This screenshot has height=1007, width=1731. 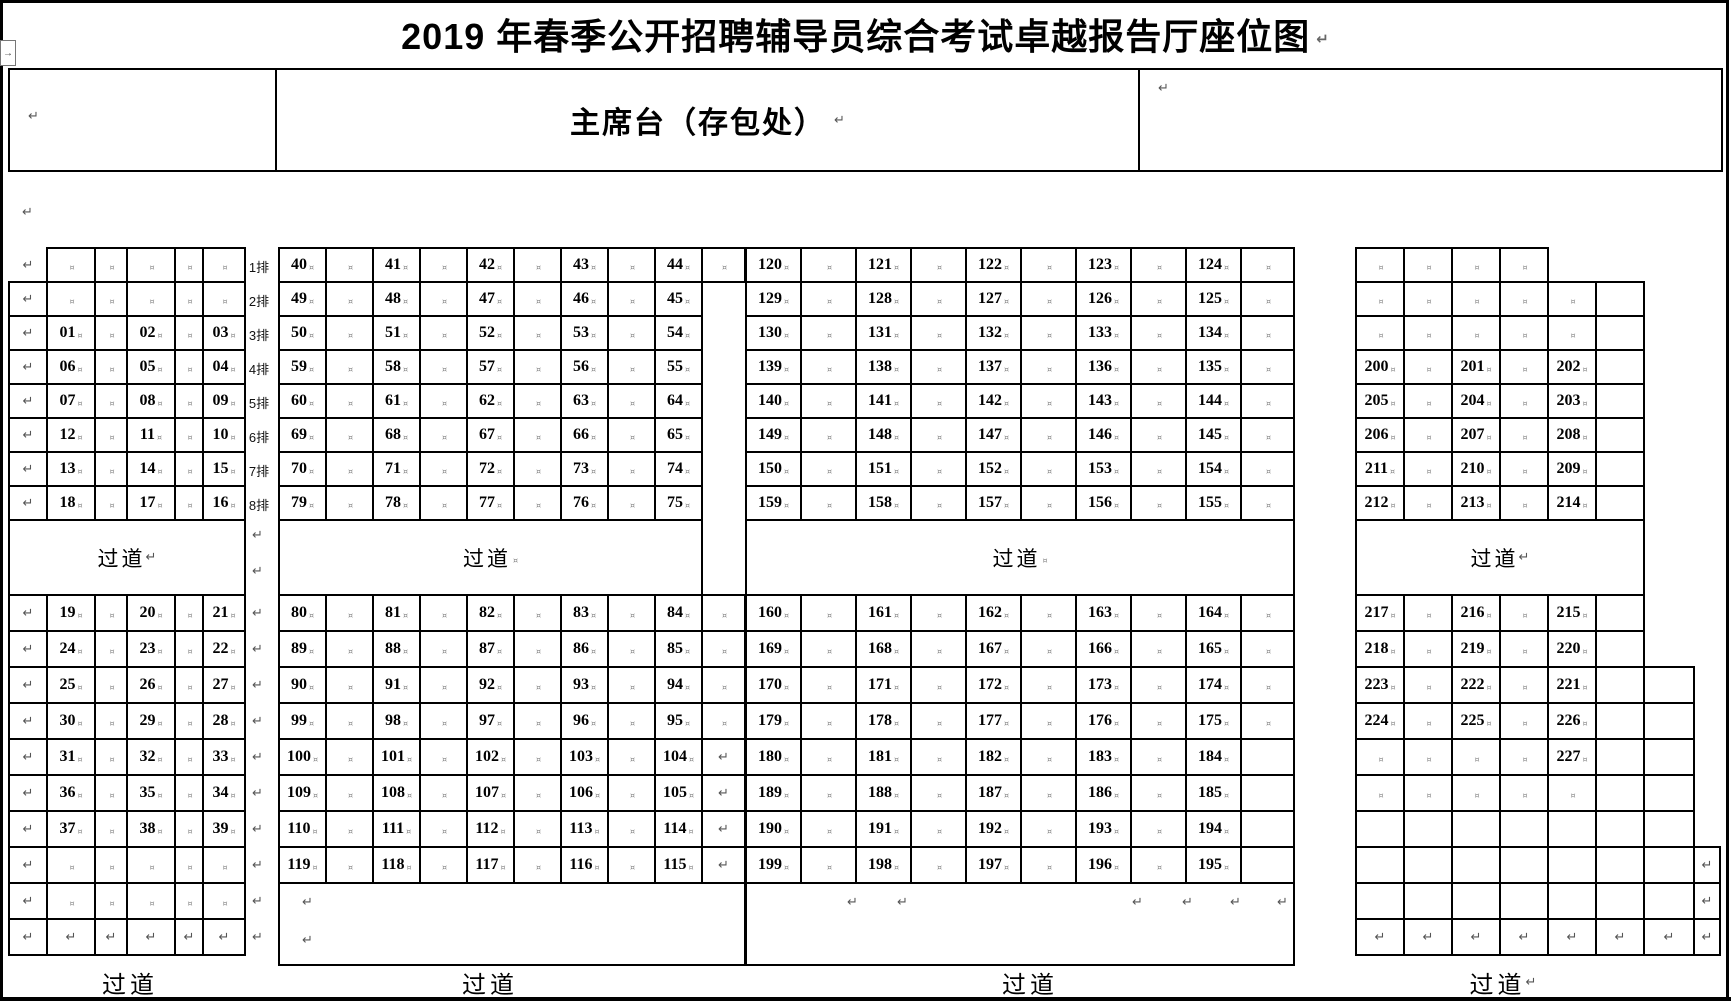 What do you see at coordinates (678, 685) in the screenshot?
I see `seat-cell: 94 ¤` at bounding box center [678, 685].